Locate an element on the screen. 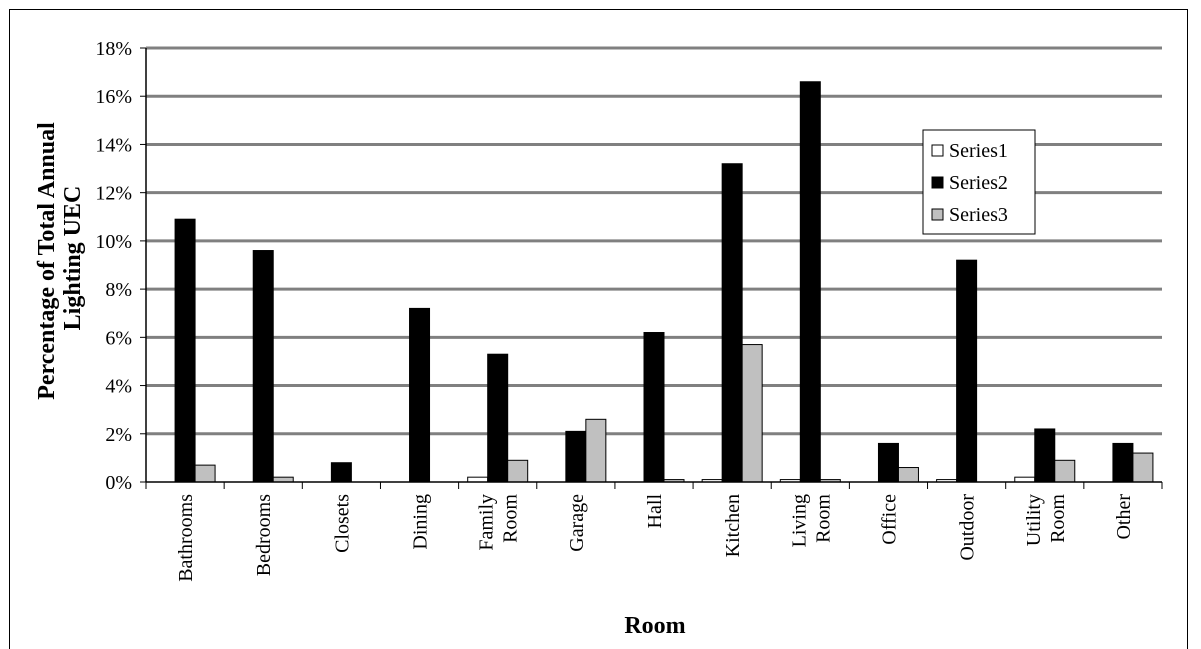 The image size is (1201, 649). x-tick-label: Outdoor is located at coordinates (968, 527).